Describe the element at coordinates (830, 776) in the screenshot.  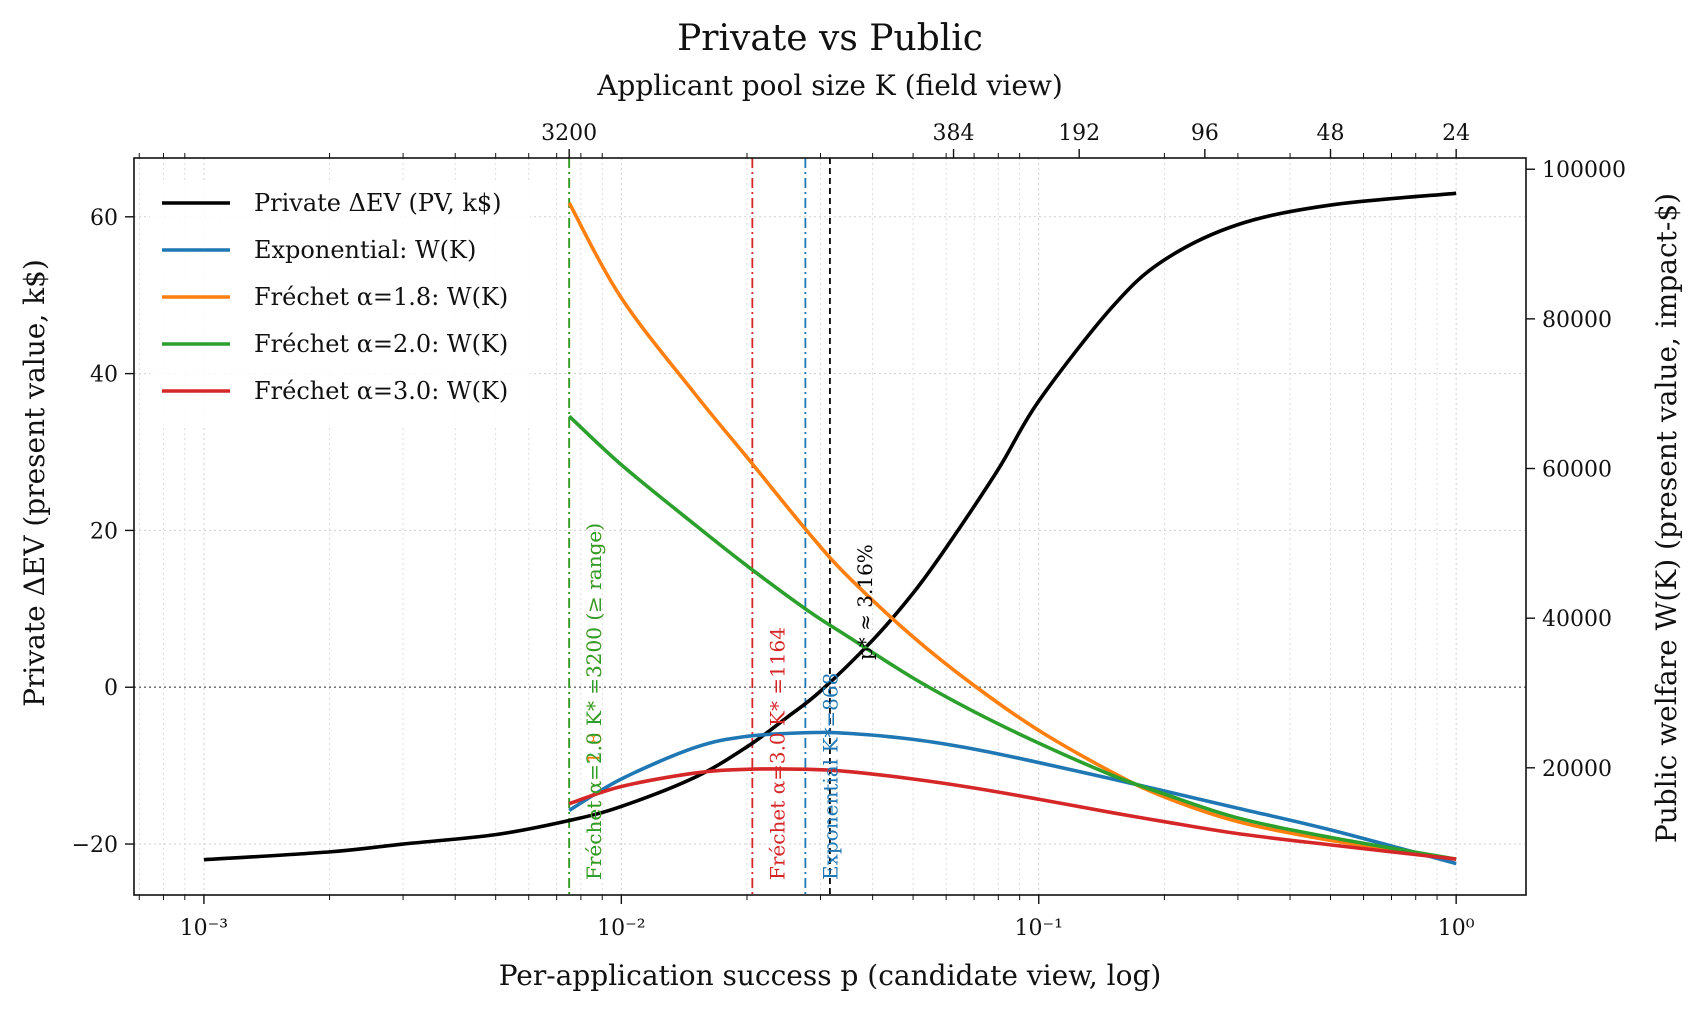
I see `reference-line-label: Exponential K*=868` at that location.